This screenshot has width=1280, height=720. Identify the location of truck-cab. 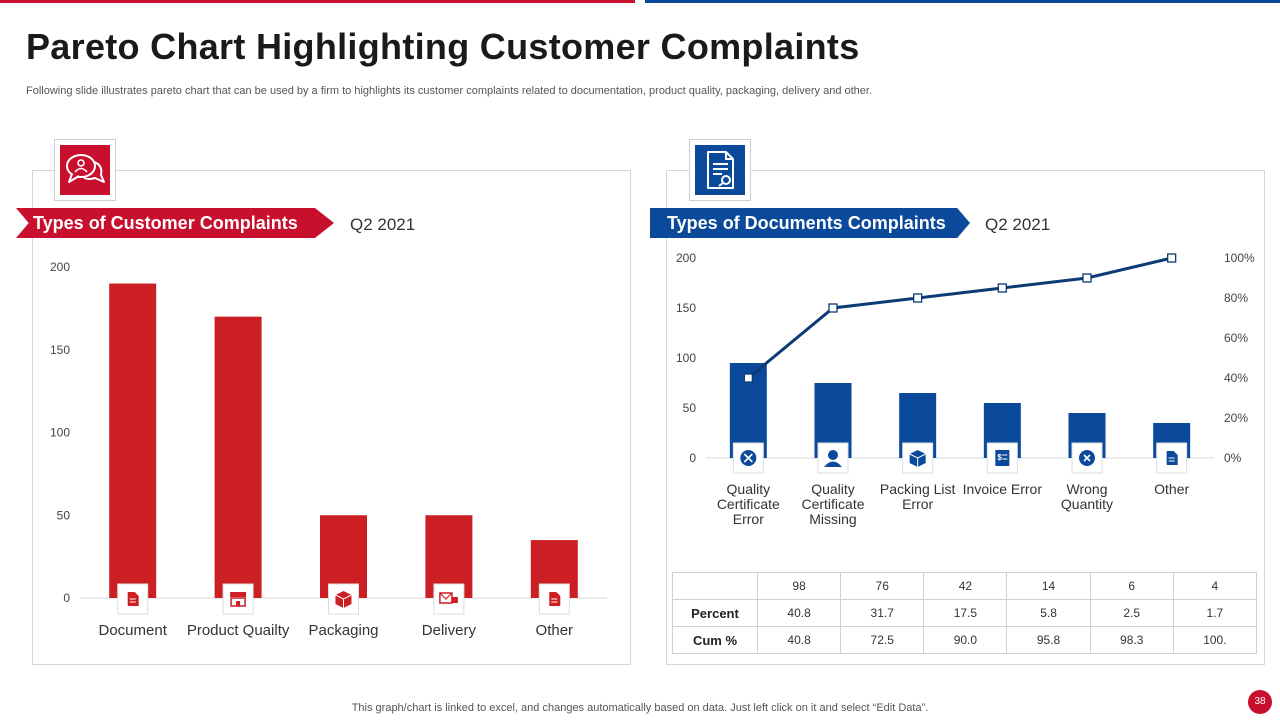
(454, 600).